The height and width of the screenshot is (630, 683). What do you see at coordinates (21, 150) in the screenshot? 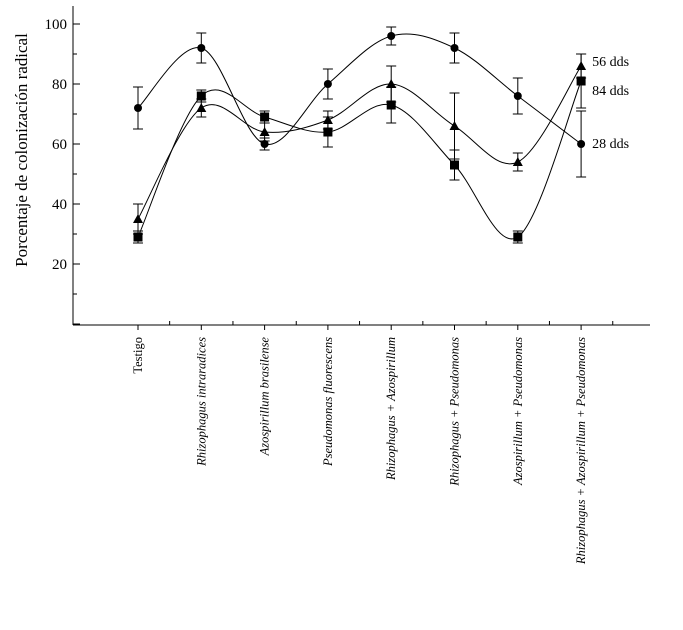
I see `y-axis-label: Porcentaje de colonización radical` at bounding box center [21, 150].